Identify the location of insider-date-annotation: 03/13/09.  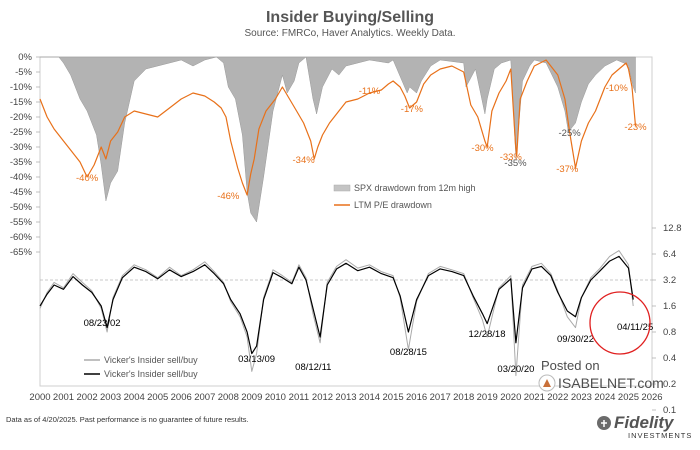
(256, 359).